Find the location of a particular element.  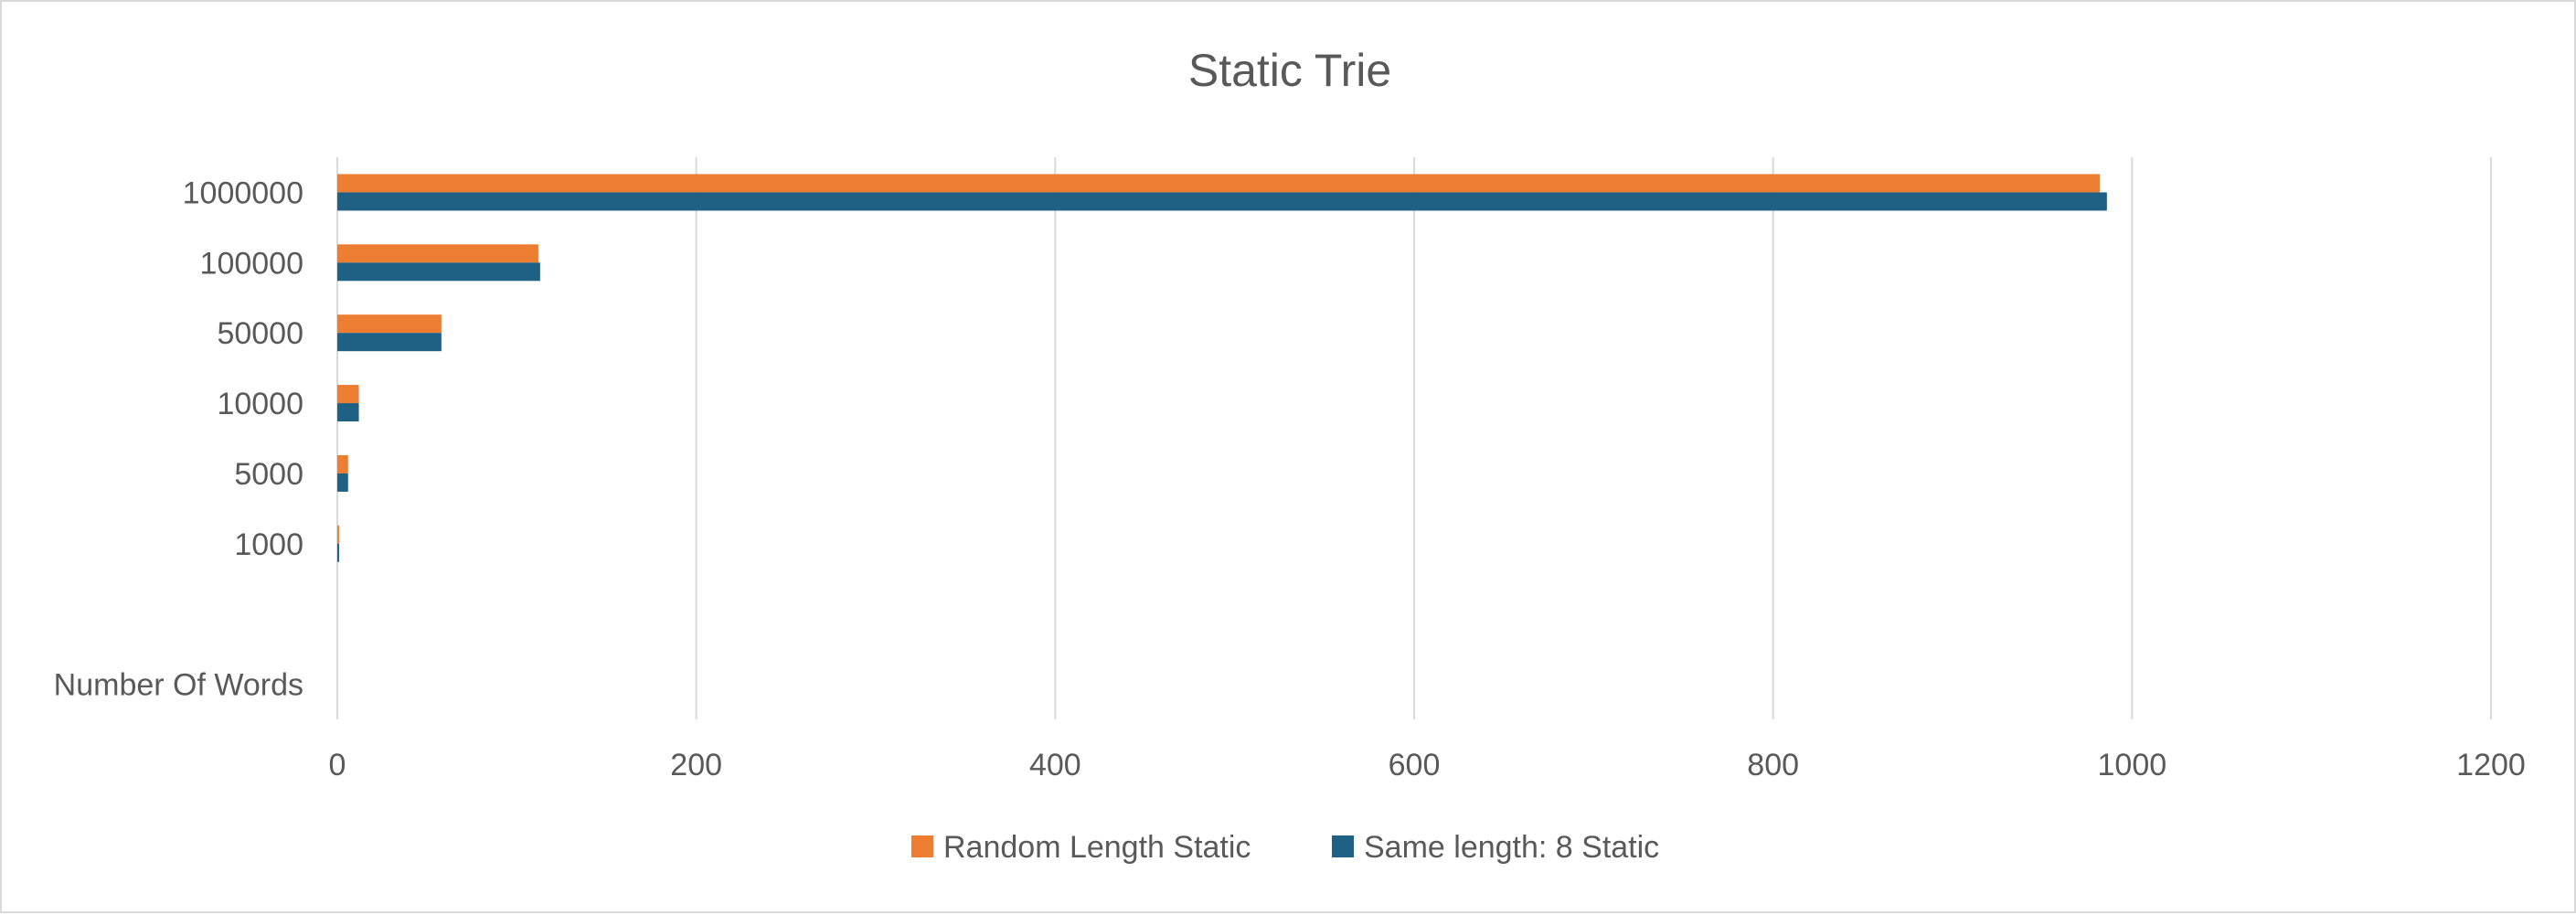

x-tick-label: 200 is located at coordinates (696, 765).